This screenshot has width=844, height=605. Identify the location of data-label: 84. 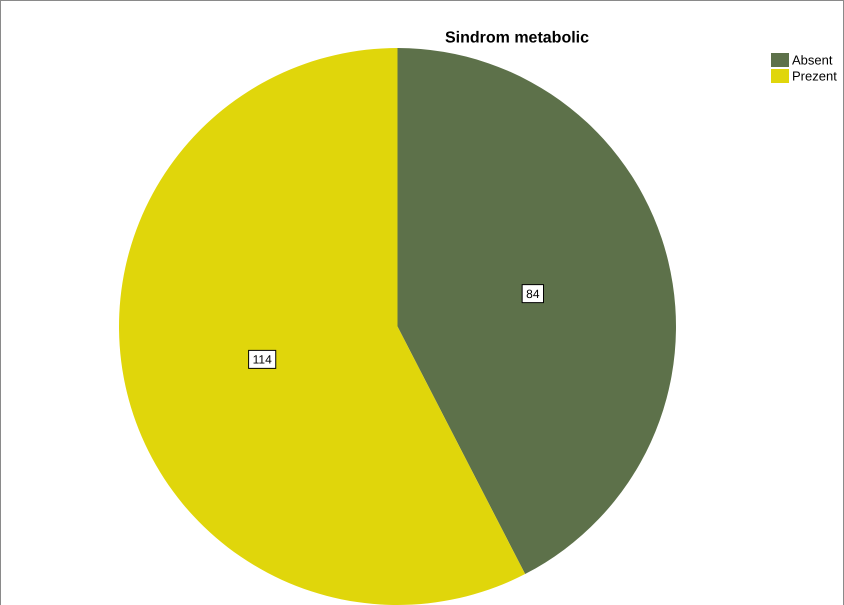
(533, 293).